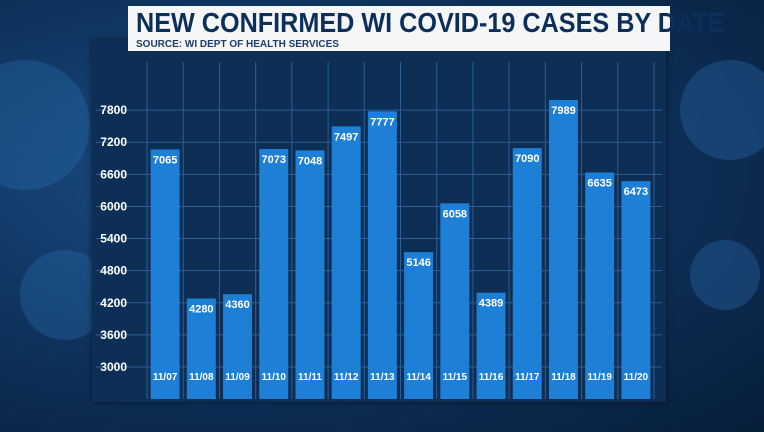 The width and height of the screenshot is (764, 432). What do you see at coordinates (201, 377) in the screenshot?
I see `x-tick-label: 11/08` at bounding box center [201, 377].